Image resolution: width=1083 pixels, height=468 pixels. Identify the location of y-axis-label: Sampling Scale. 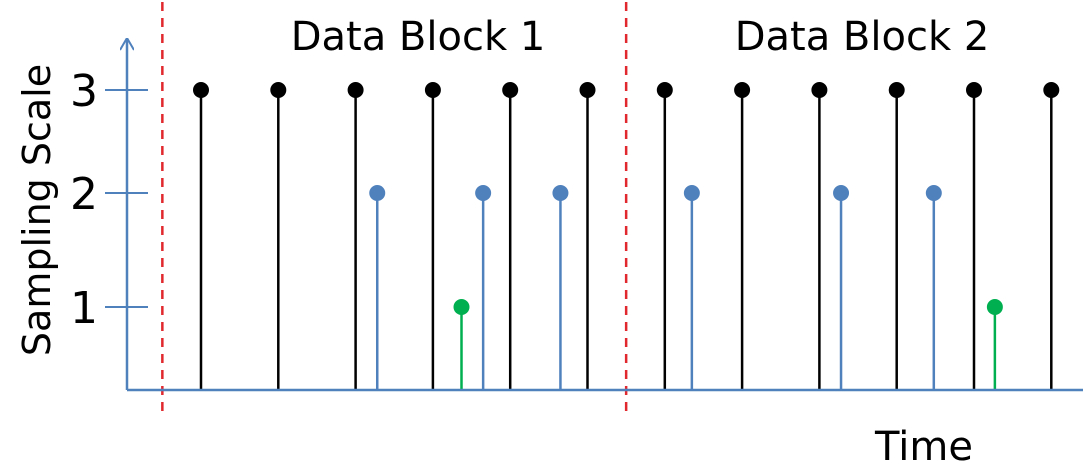
(37, 210).